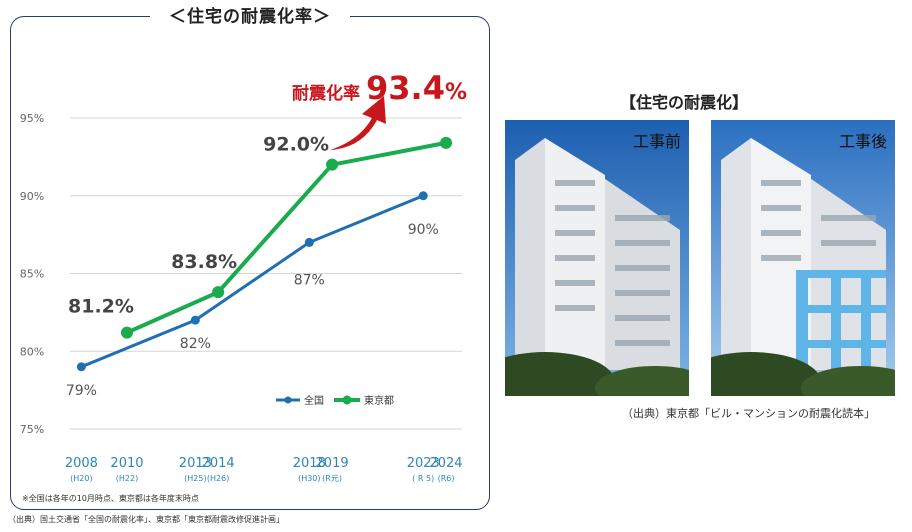 The height and width of the screenshot is (532, 912). Describe the element at coordinates (204, 262) in the screenshot. I see `tokyo-data-label: 83.8%` at that location.